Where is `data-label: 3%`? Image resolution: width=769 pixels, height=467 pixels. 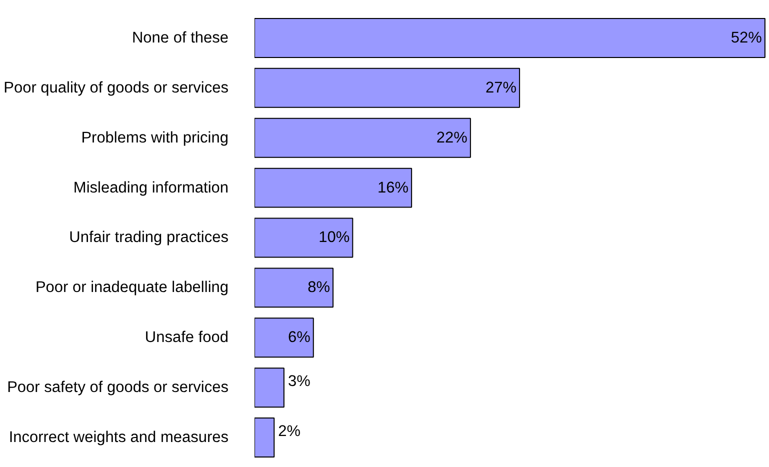 data-label: 3% is located at coordinates (299, 381).